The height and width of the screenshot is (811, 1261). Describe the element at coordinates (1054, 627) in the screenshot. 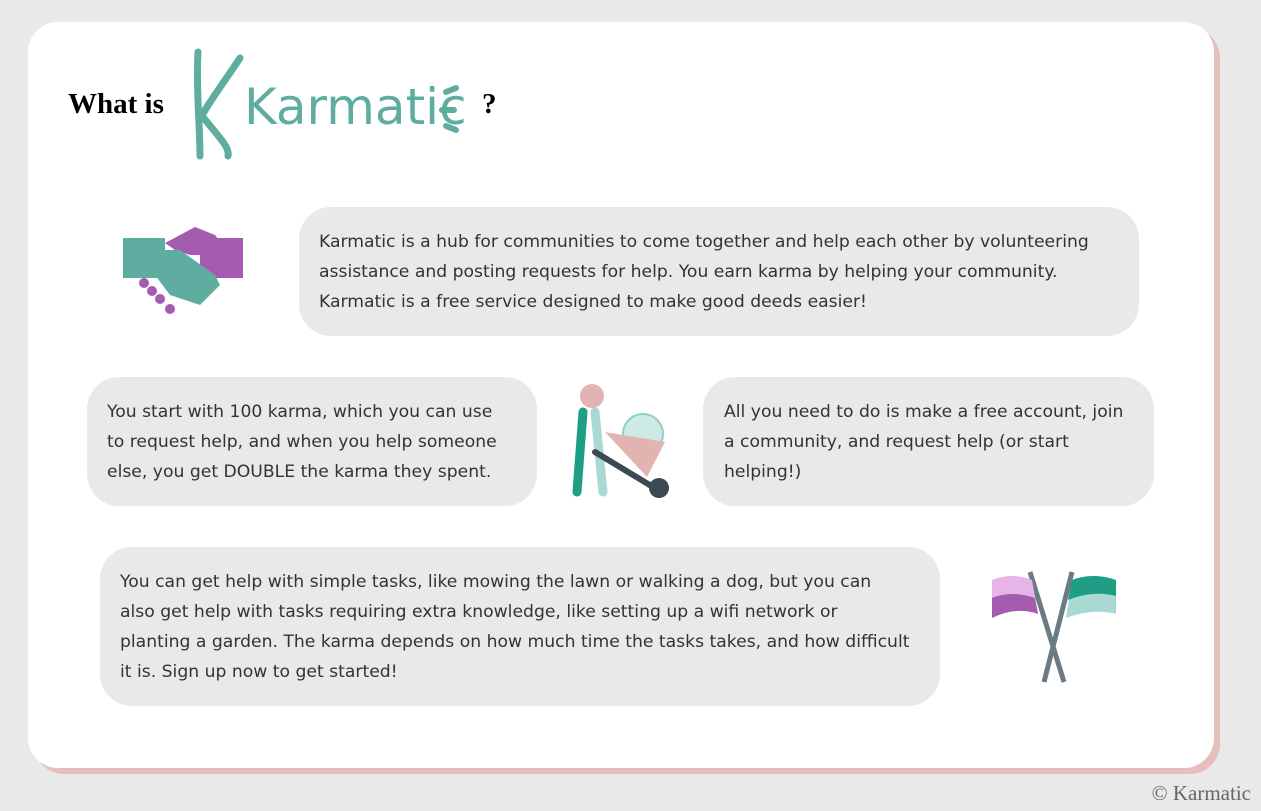

I see `flags-icon` at that location.